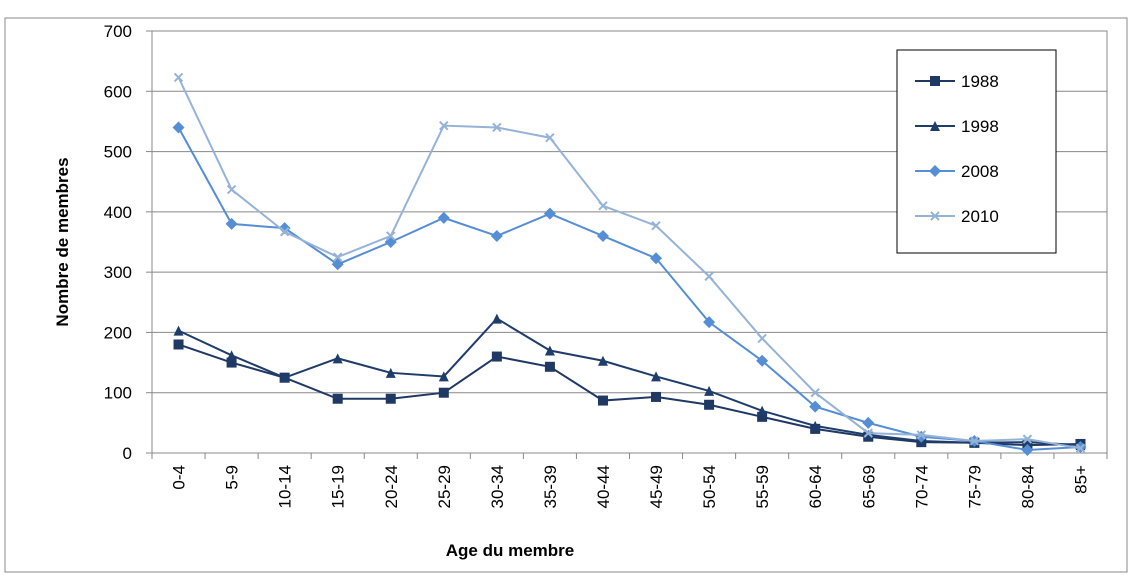 This screenshot has height=576, width=1131. What do you see at coordinates (603, 486) in the screenshot?
I see `x-tick-label: 40-44` at bounding box center [603, 486].